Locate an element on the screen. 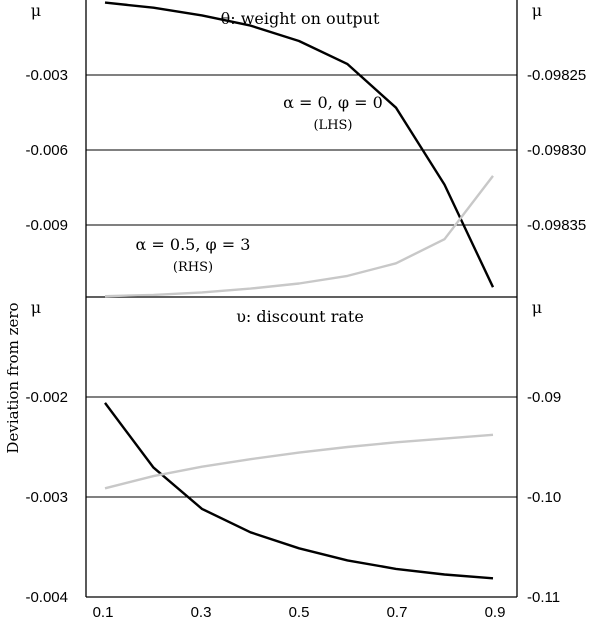  top-right-unit: μ is located at coordinates (537, 10).